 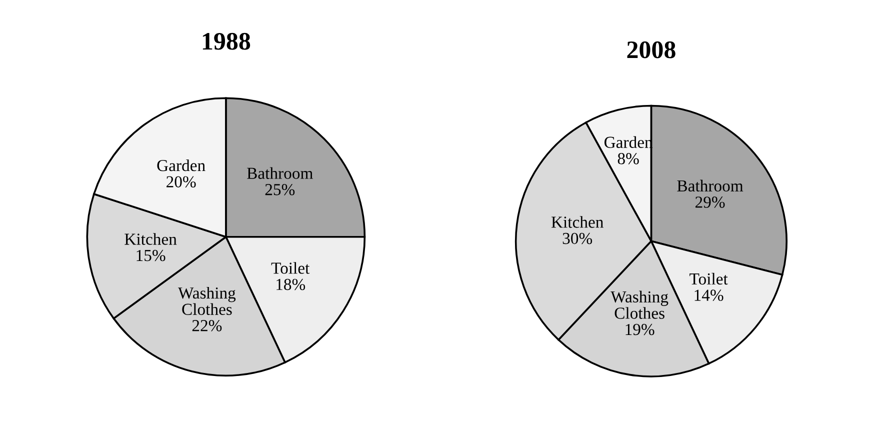 What do you see at coordinates (280, 190) in the screenshot?
I see `data-label: 25%` at bounding box center [280, 190].